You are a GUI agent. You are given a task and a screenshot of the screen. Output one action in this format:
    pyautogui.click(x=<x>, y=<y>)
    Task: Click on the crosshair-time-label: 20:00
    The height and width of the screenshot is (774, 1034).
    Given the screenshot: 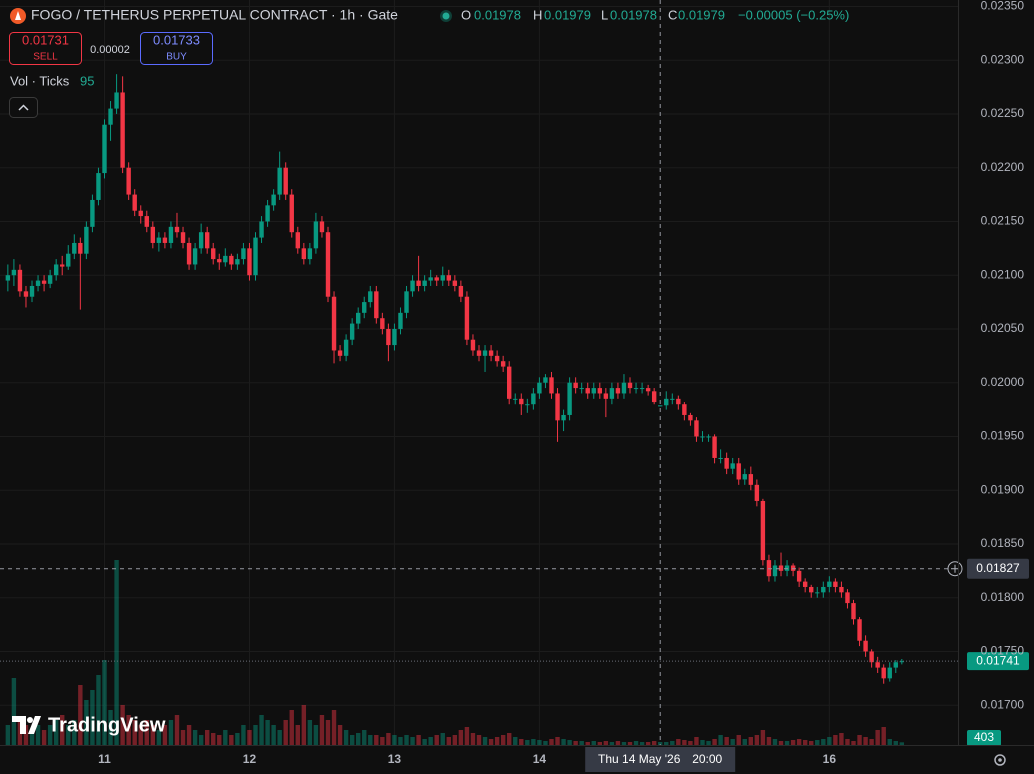 What is the action you would take?
    pyautogui.click(x=707, y=759)
    